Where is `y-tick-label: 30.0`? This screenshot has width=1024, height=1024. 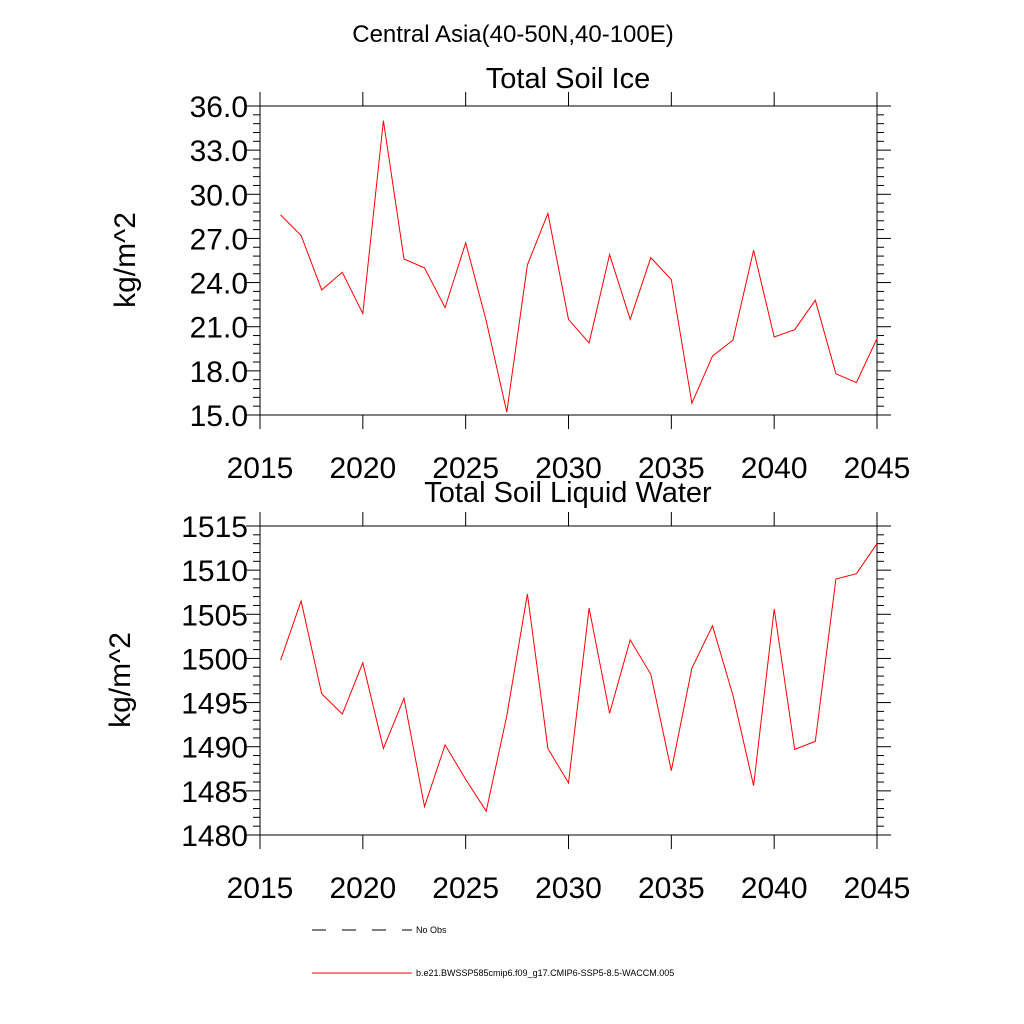
y-tick-label: 30.0 is located at coordinates (219, 195).